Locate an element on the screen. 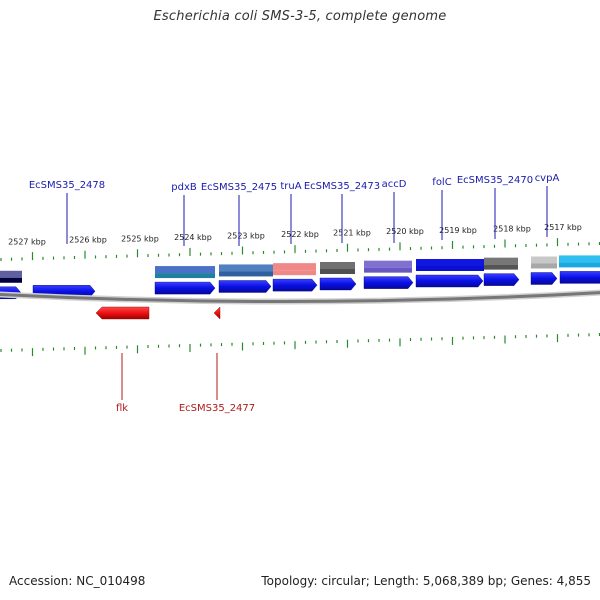 This screenshot has height=600, width=600. forward-gene-label: EcSMS35_2473 is located at coordinates (342, 186).